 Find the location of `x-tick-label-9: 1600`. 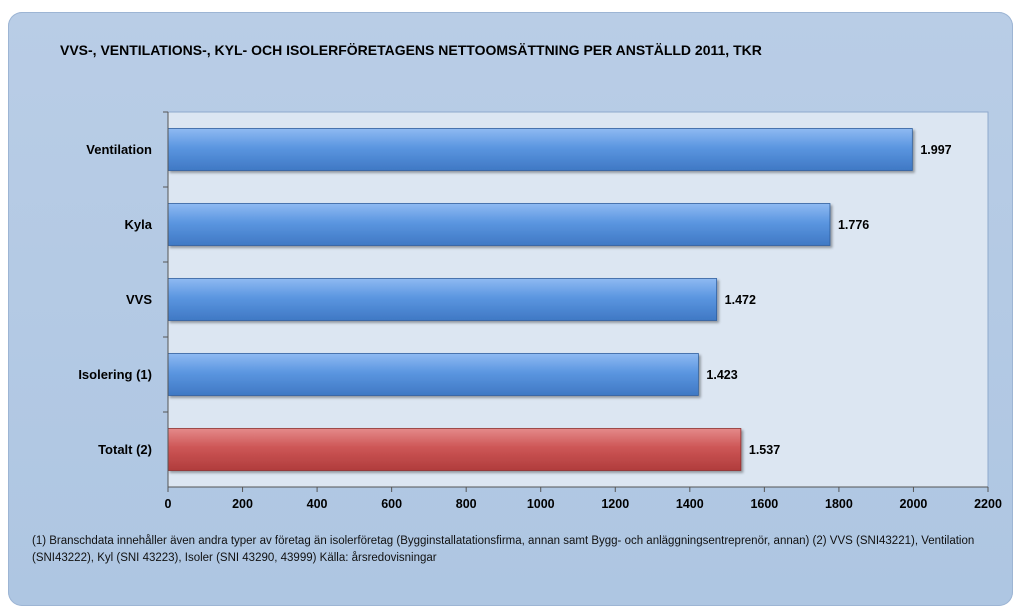

x-tick-label-9: 1600 is located at coordinates (764, 504).